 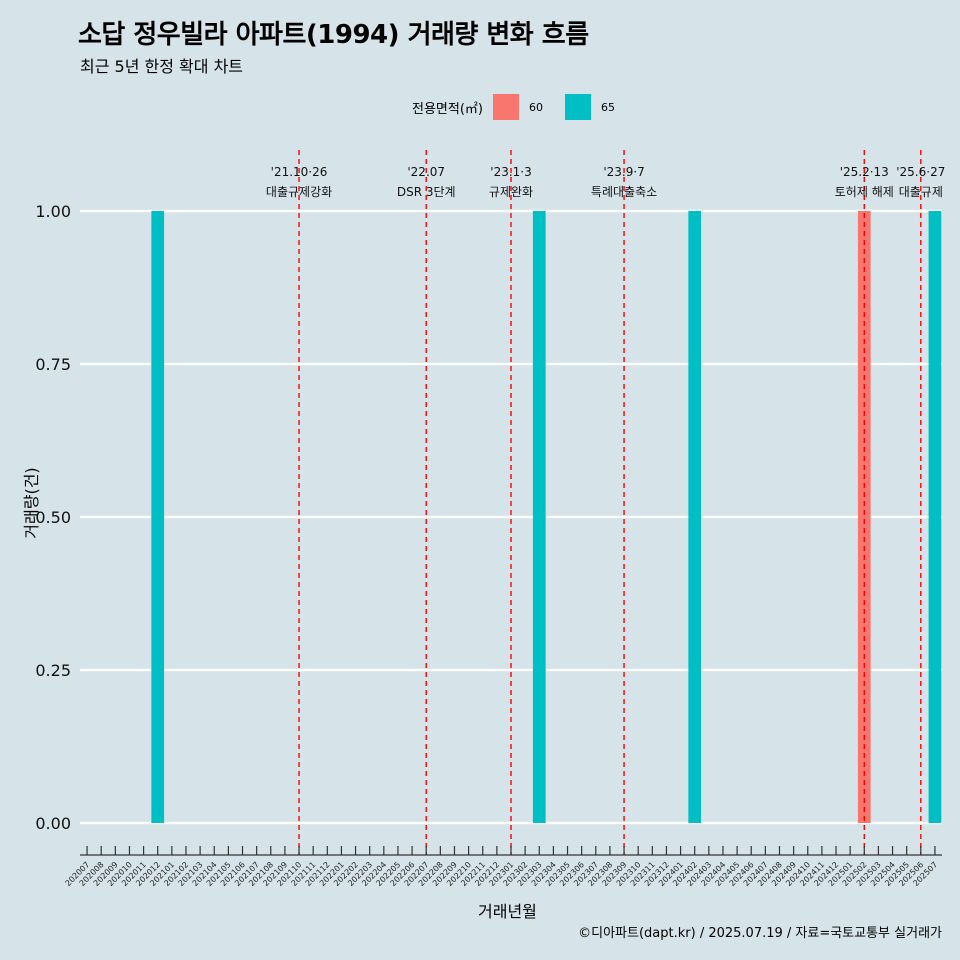 What do you see at coordinates (921, 192) in the screenshot?
I see `event-label: 대출규제` at bounding box center [921, 192].